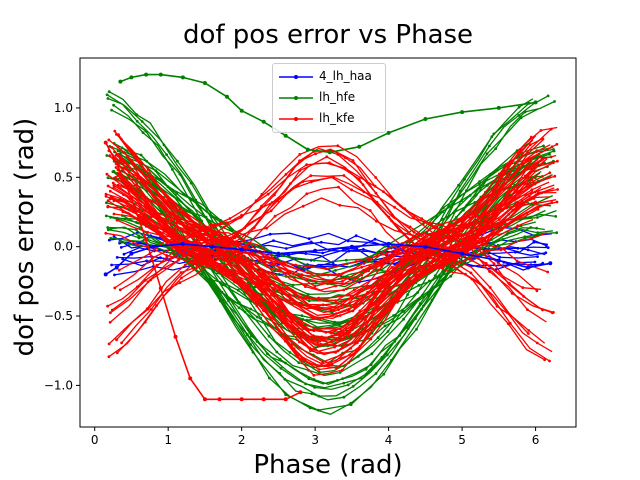 The width and height of the screenshot is (640, 480). What do you see at coordinates (462, 440) in the screenshot?
I see `x-tick-label: 5` at bounding box center [462, 440].